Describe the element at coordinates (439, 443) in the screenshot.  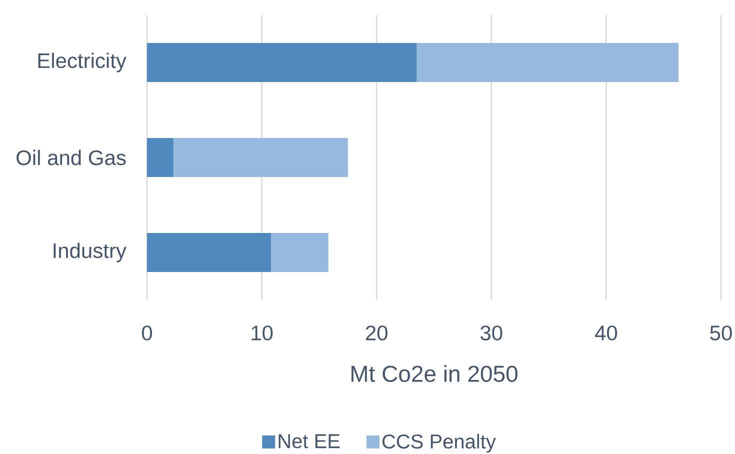
I see `legend-label: CCS Penalty` at that location.